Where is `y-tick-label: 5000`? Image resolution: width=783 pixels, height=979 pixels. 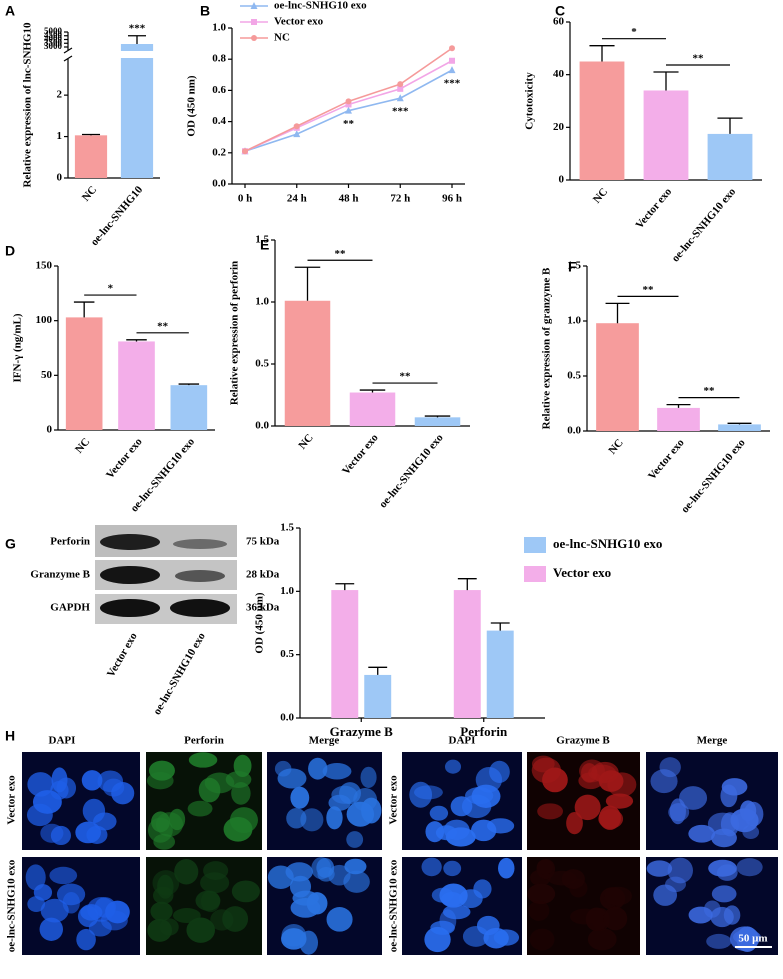 y-tick-label: 5000 is located at coordinates (53, 31).